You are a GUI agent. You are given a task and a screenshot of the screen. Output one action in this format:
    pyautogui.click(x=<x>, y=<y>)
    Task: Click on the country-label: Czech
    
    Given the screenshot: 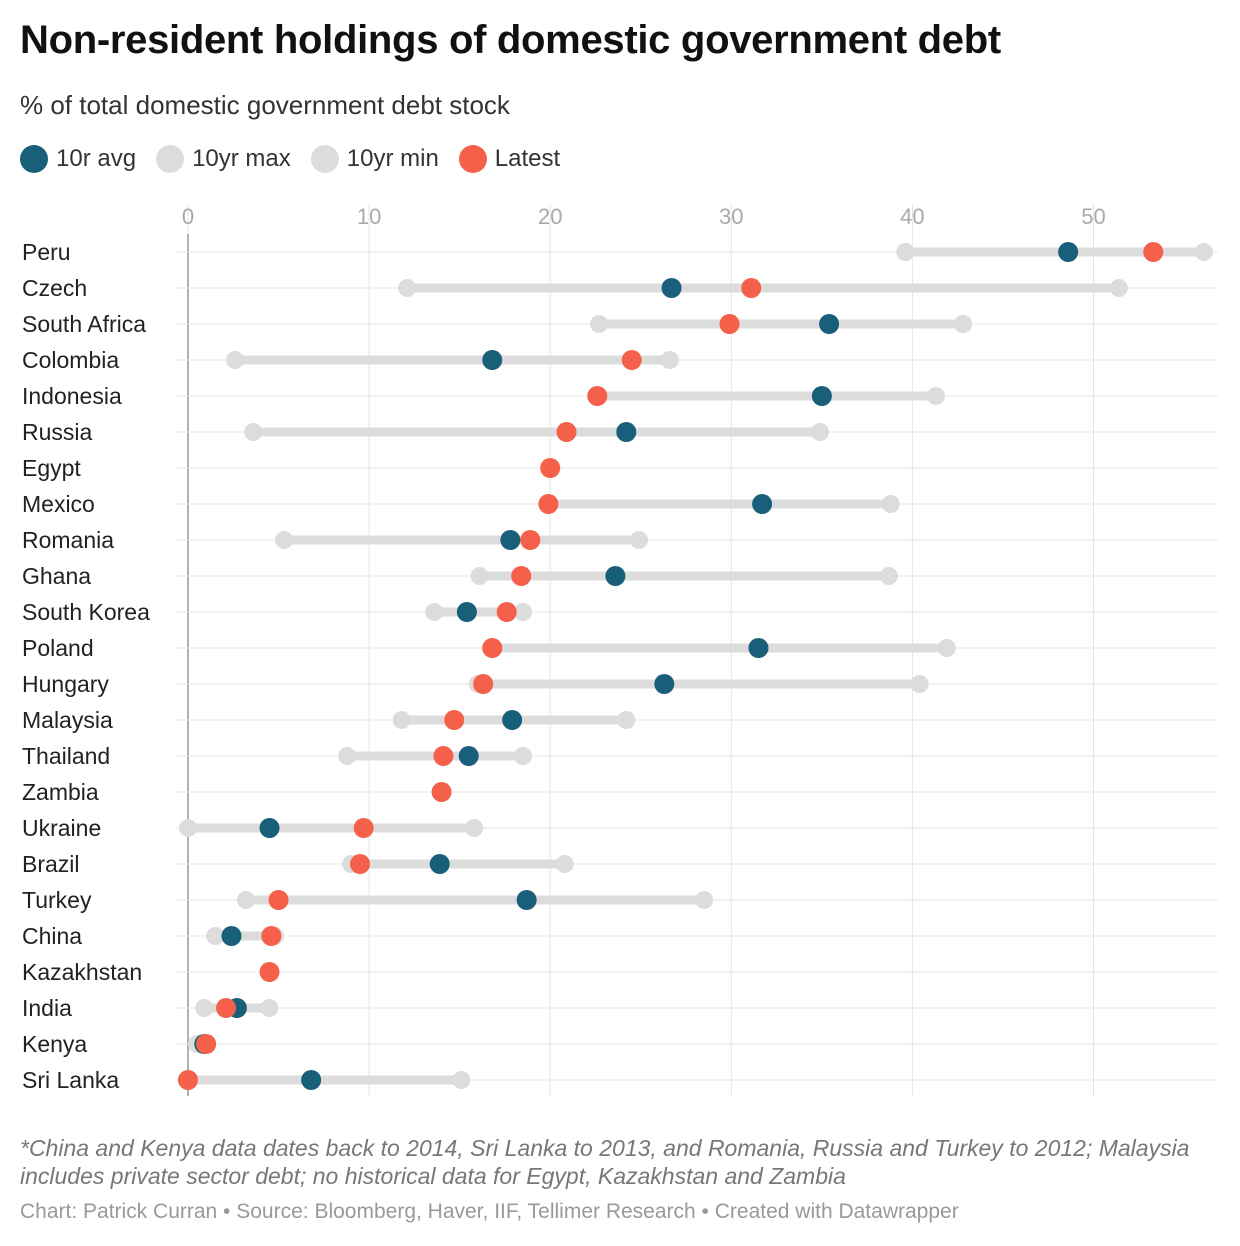 What is the action you would take?
    pyautogui.click(x=54, y=288)
    